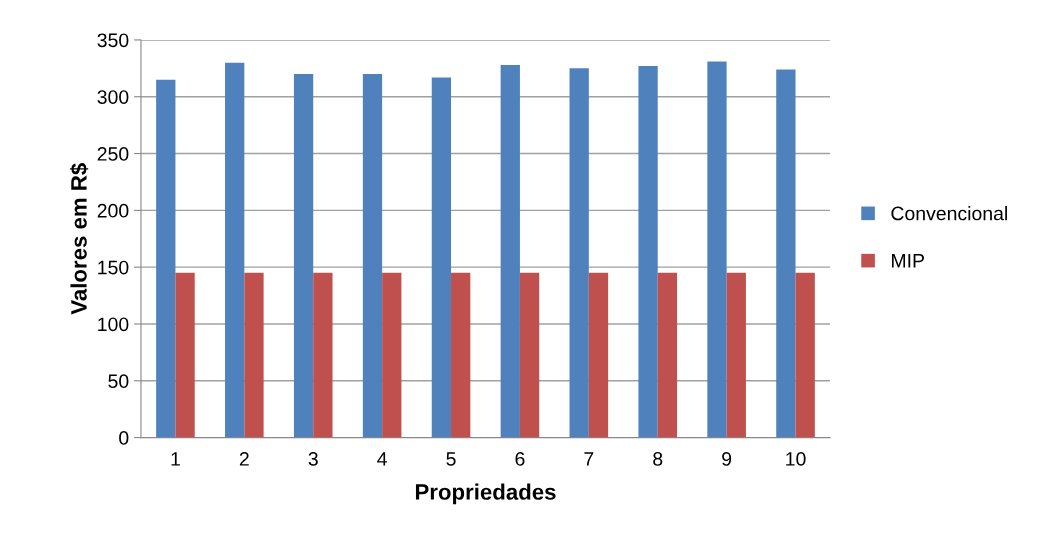 The image size is (1060, 547). I want to click on x-tick-label: 7, so click(589, 459).